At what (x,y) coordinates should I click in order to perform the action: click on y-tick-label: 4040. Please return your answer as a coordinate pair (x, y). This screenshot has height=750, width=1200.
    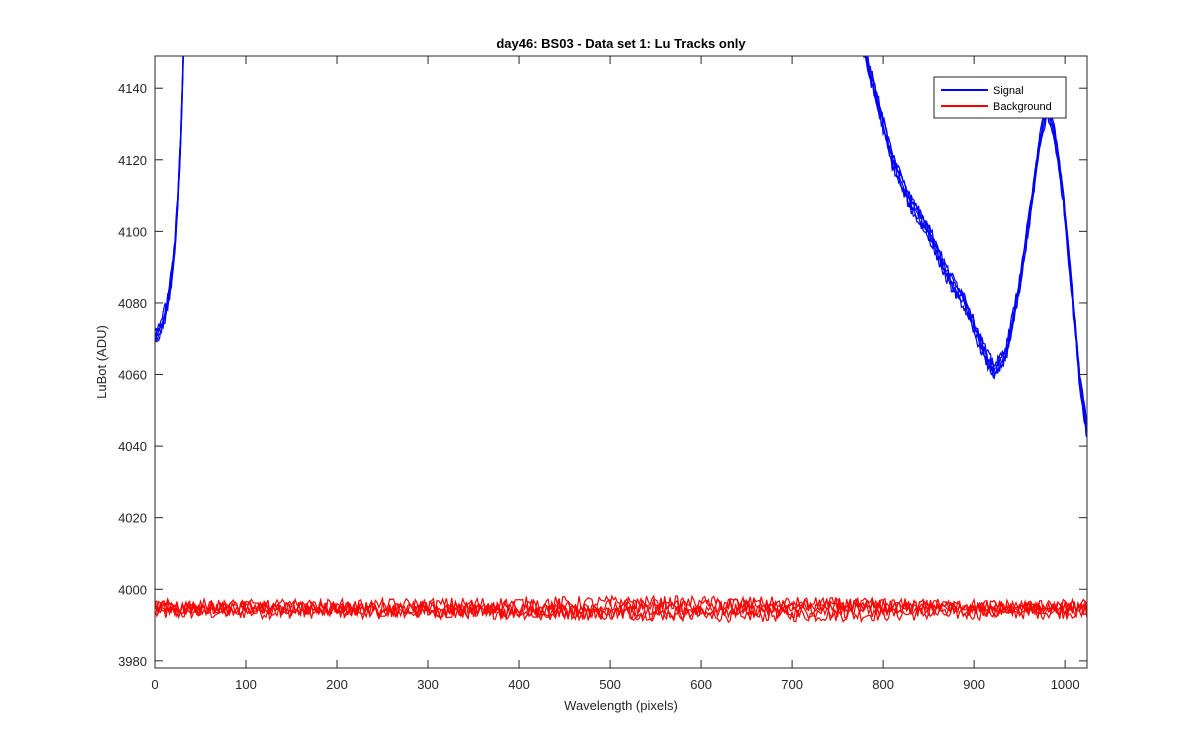
    Looking at the image, I should click on (132, 446).